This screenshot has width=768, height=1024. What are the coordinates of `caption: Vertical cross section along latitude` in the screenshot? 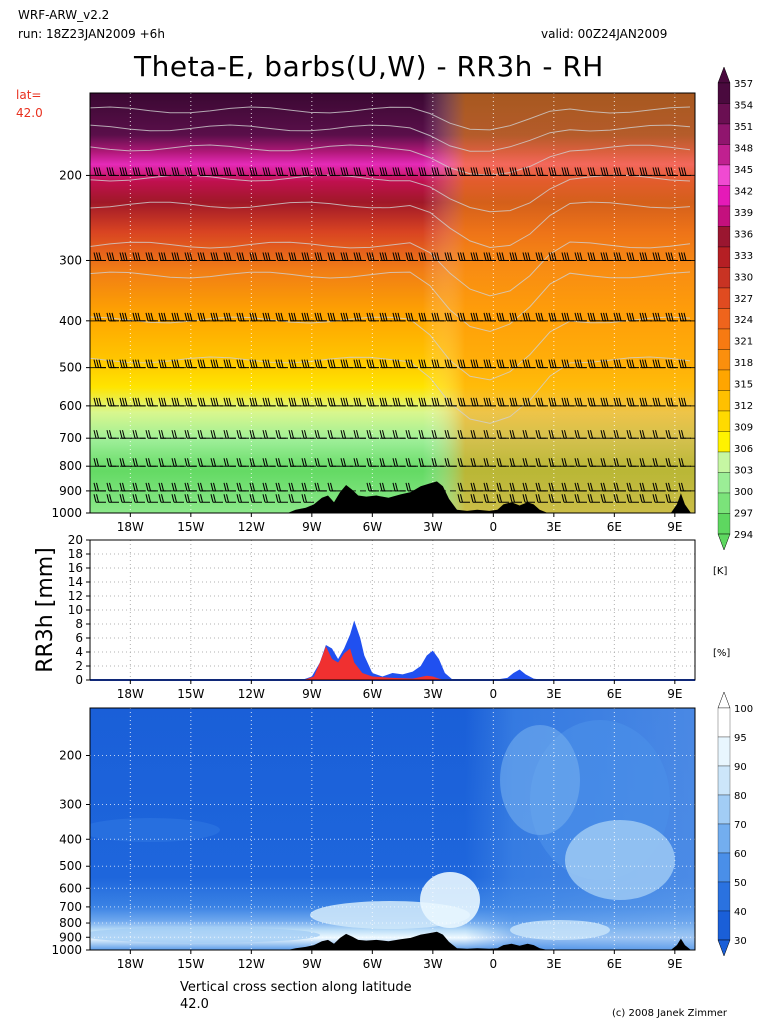 It's located at (296, 987).